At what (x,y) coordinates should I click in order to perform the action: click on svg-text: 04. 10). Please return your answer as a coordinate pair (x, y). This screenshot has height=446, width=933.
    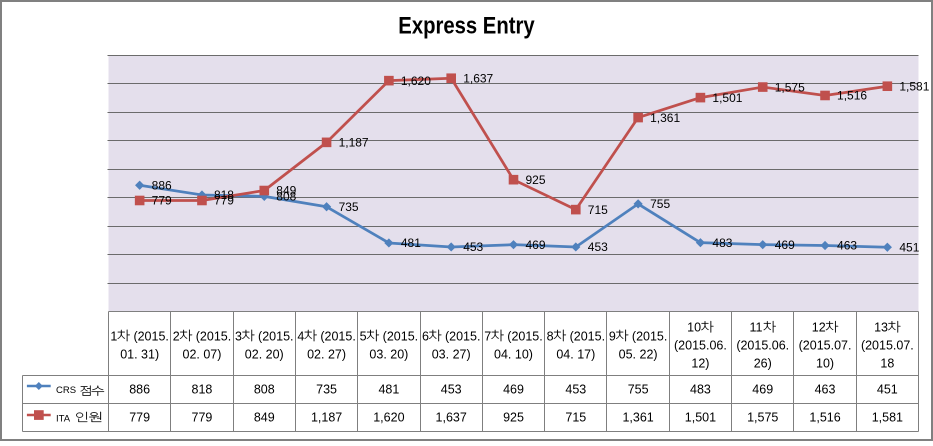
    Looking at the image, I should click on (513, 355).